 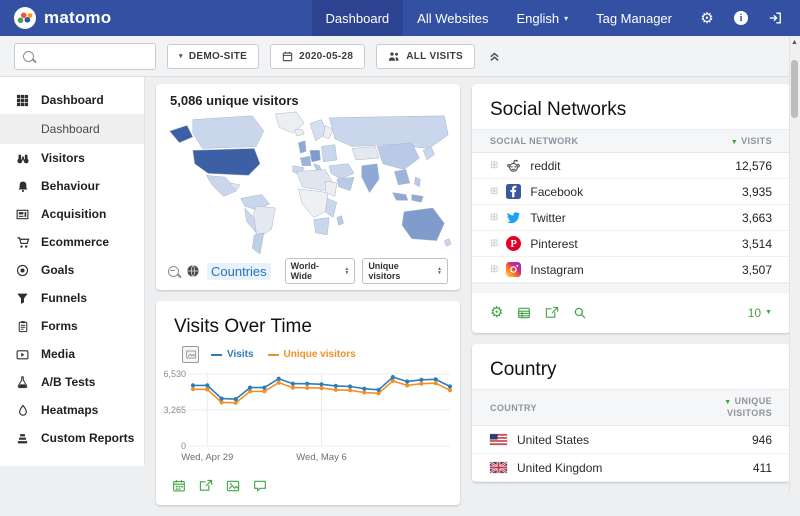 What do you see at coordinates (326, 56) in the screenshot?
I see `date-picker-label: 2020-05-28` at bounding box center [326, 56].